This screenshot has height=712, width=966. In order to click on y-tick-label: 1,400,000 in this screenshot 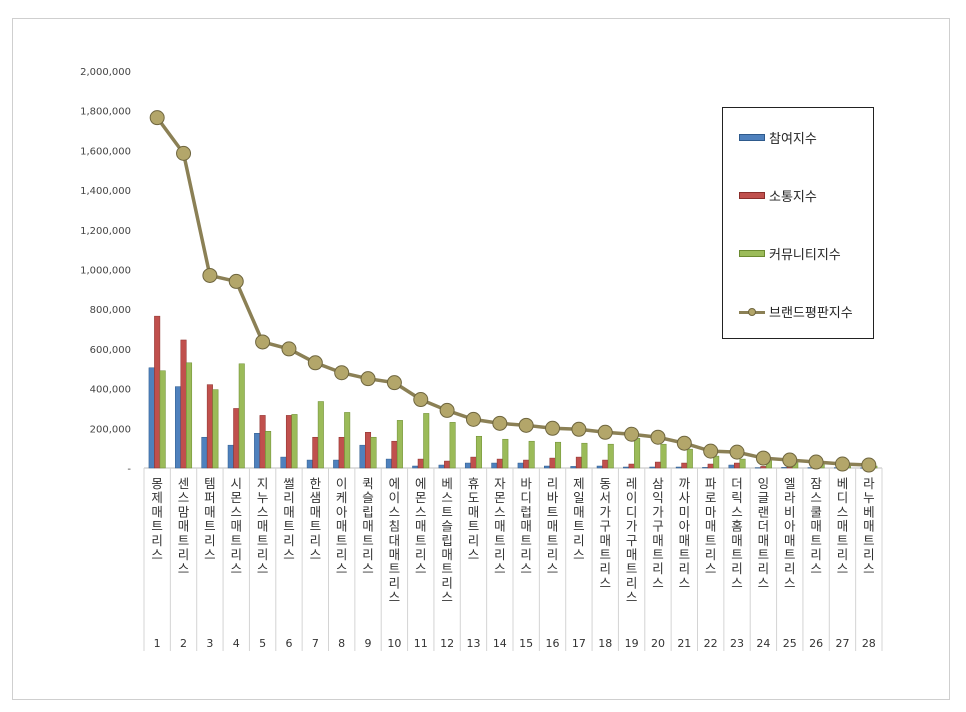, I will do `click(105, 191)`.